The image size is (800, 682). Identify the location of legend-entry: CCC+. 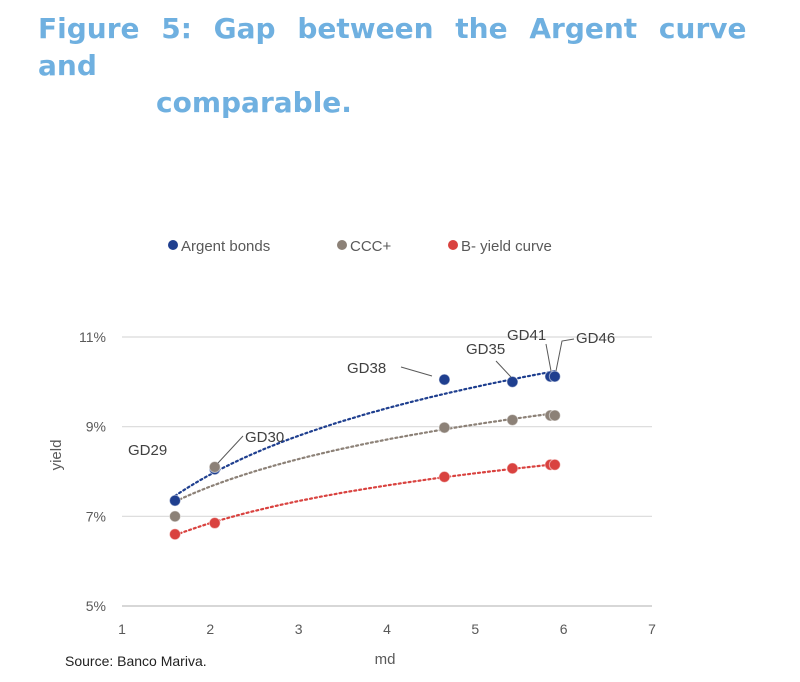
(370, 246).